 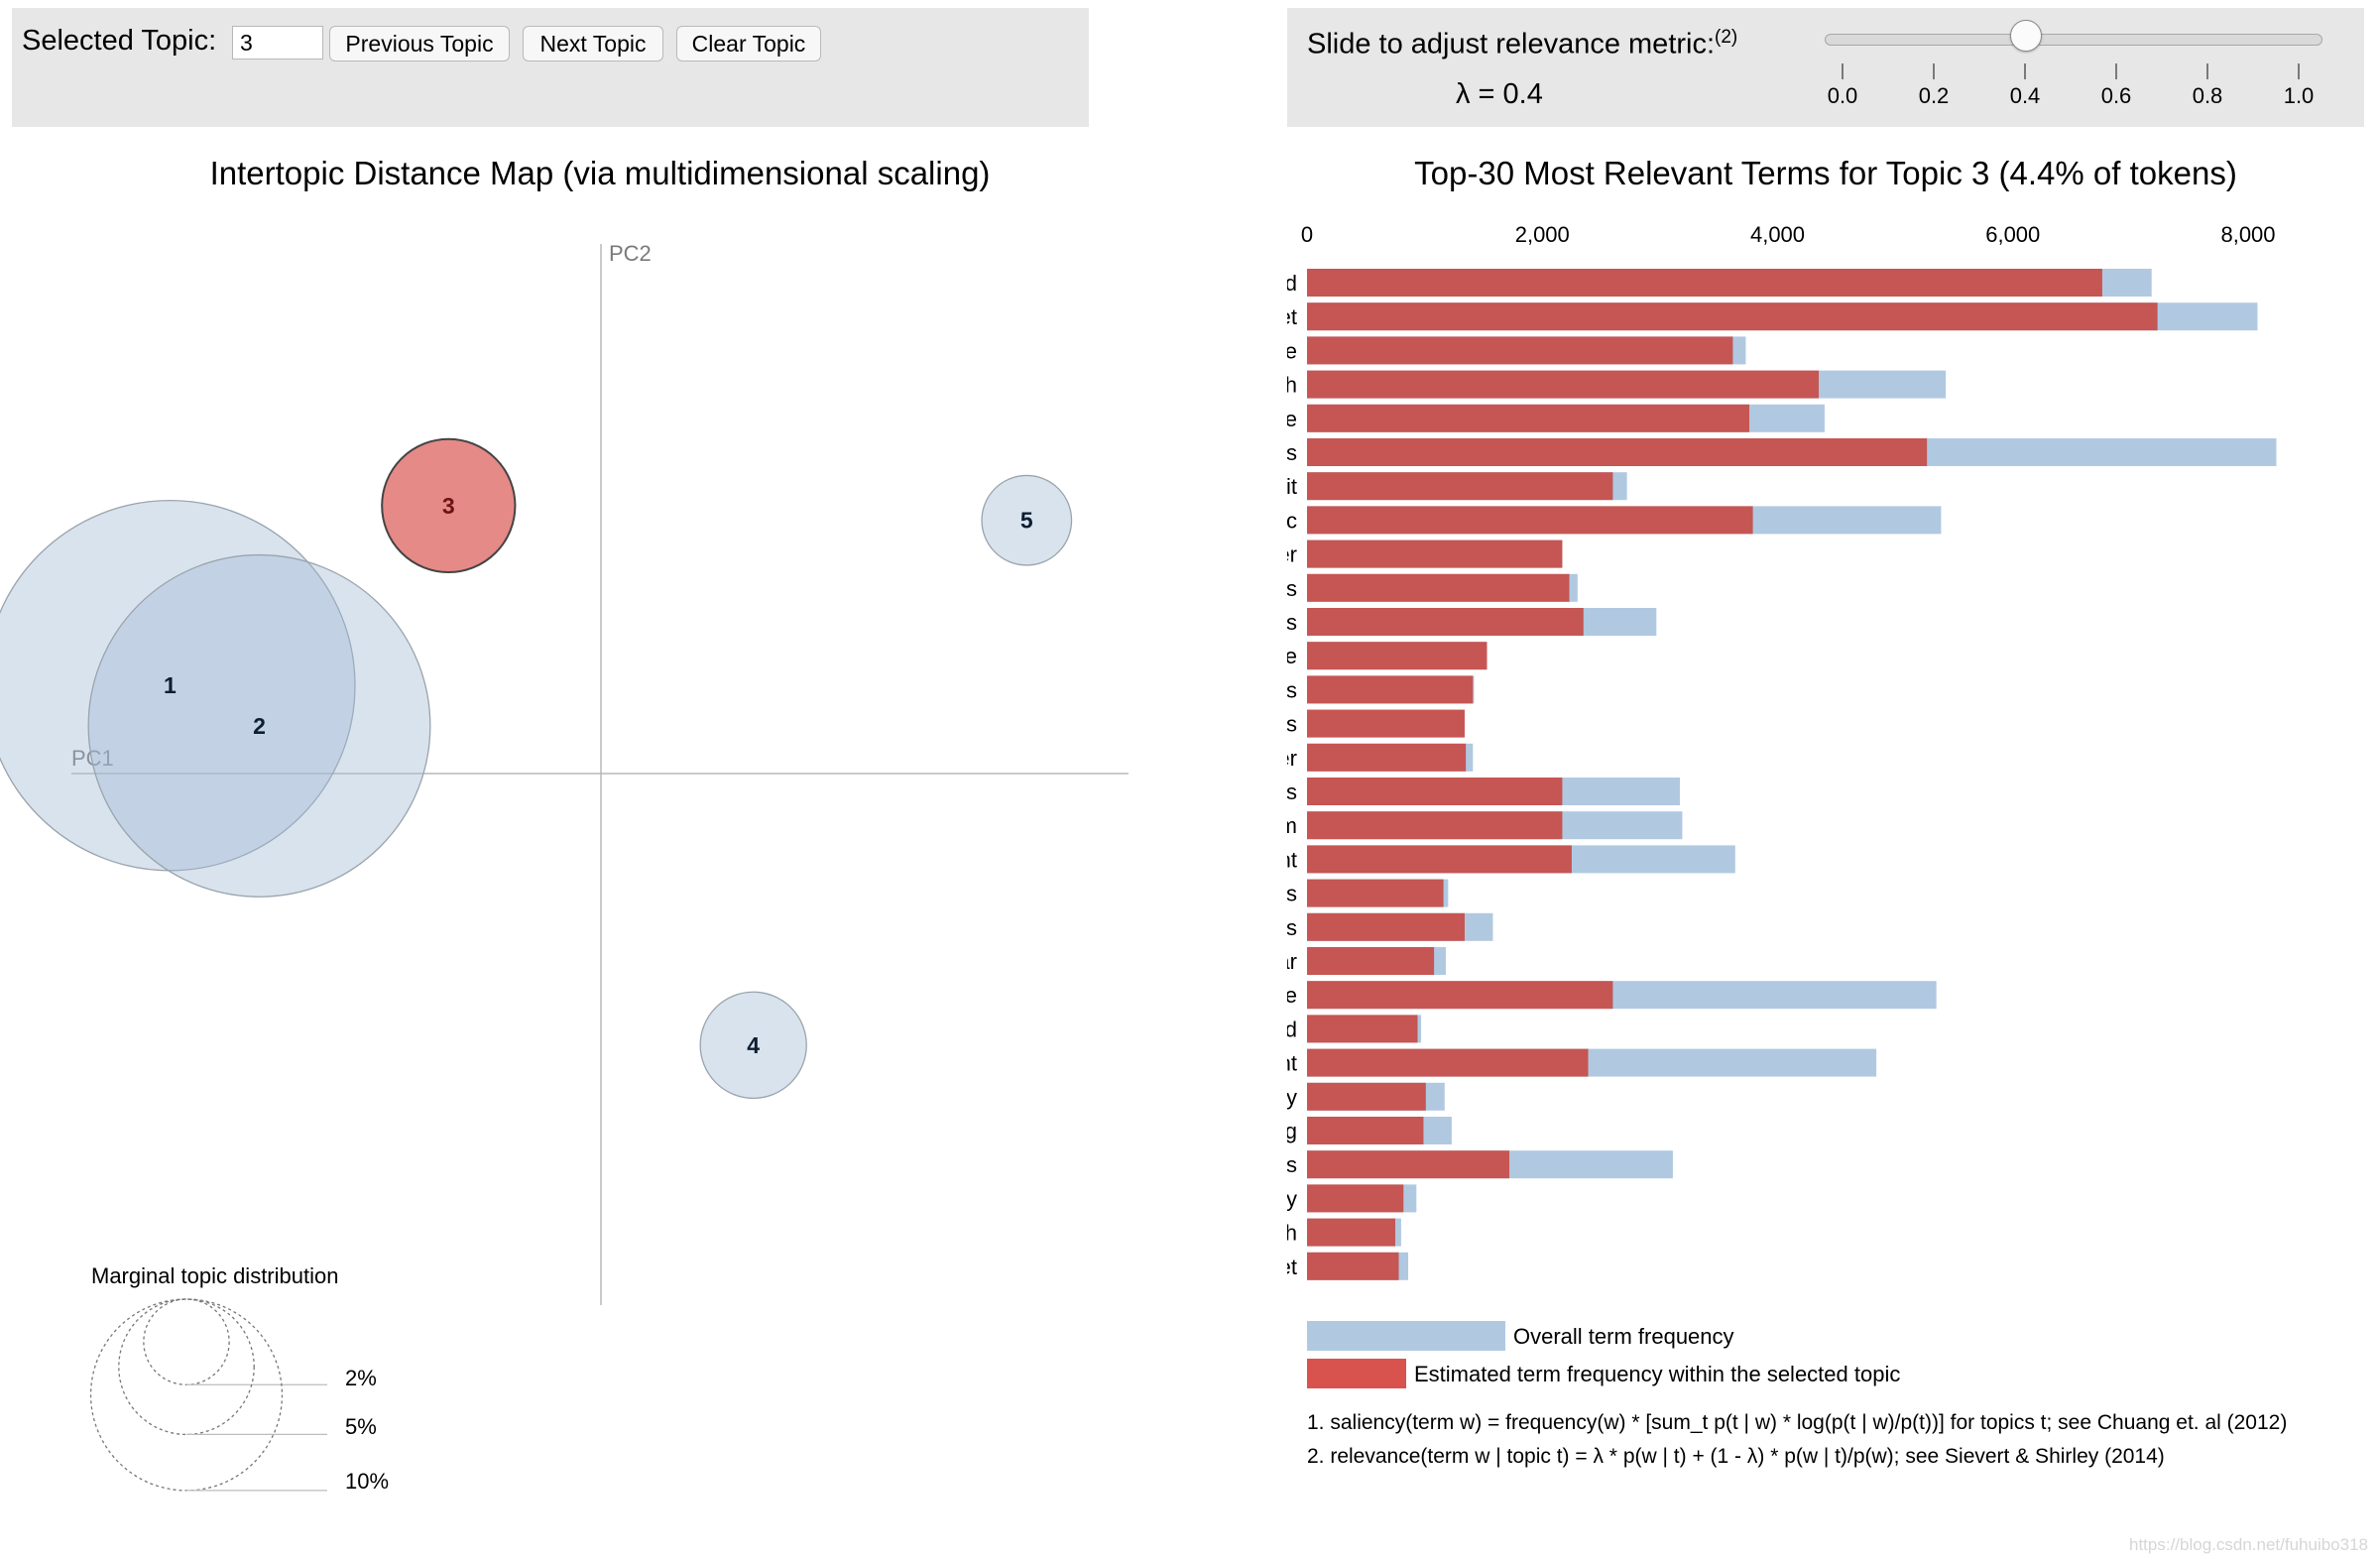 What do you see at coordinates (1511, 44) in the screenshot?
I see `slider-label-text: Slide to adjust relevance metric:` at bounding box center [1511, 44].